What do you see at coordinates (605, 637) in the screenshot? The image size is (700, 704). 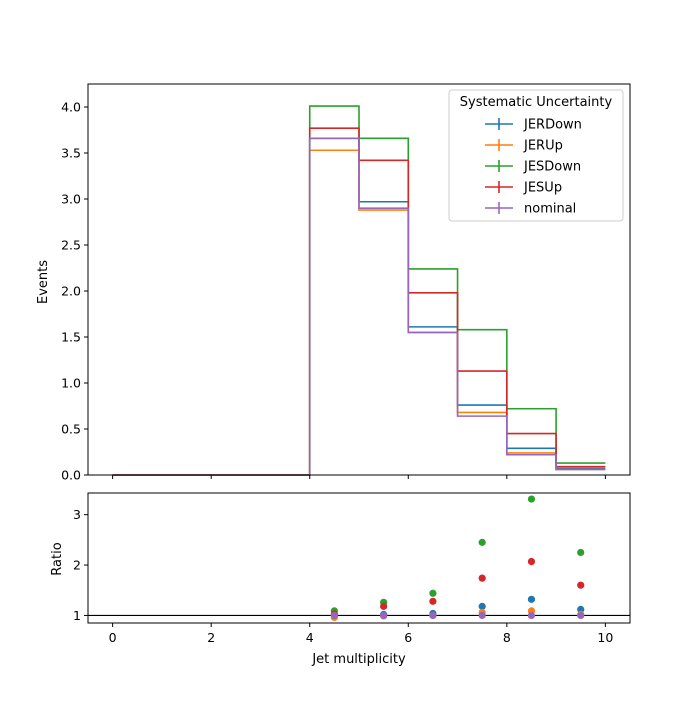 I see `ratio-x-tick-label: 10` at bounding box center [605, 637].